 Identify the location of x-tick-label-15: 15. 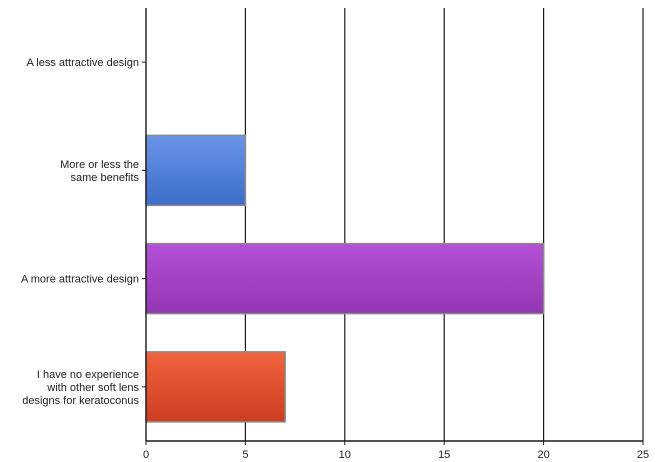
(444, 455).